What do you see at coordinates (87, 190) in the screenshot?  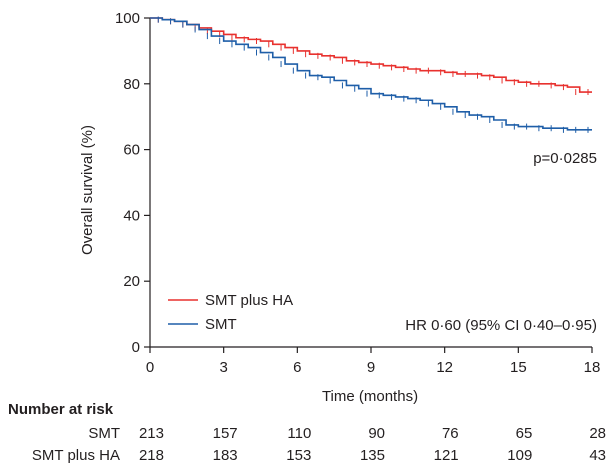 I see `y-axis-title: Overall survival (%)` at bounding box center [87, 190].